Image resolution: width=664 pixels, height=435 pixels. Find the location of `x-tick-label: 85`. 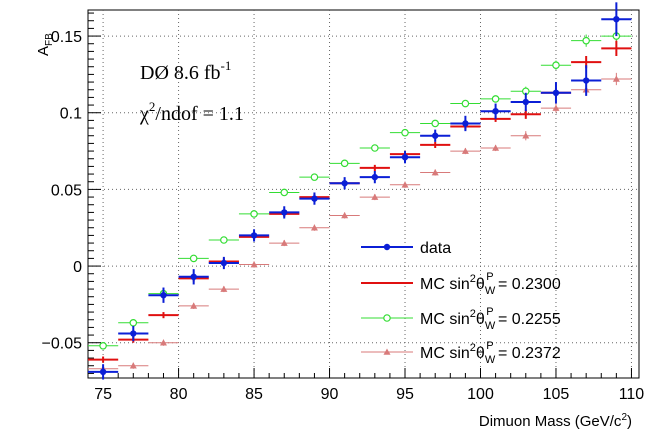

x-tick-label: 85 is located at coordinates (254, 394).